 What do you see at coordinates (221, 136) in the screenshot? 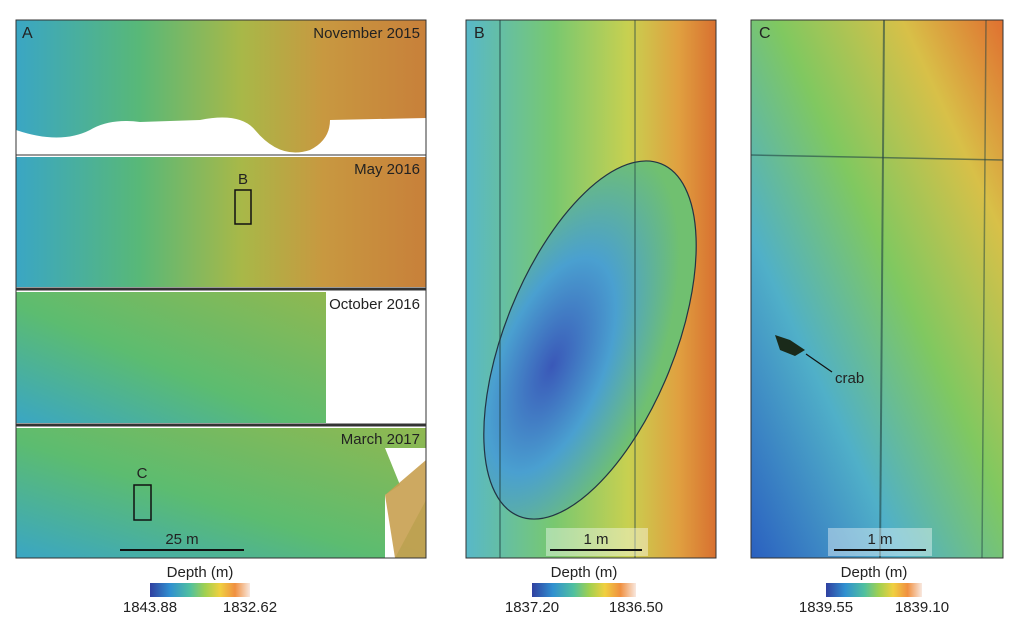
I see `no-data` at bounding box center [221, 136].